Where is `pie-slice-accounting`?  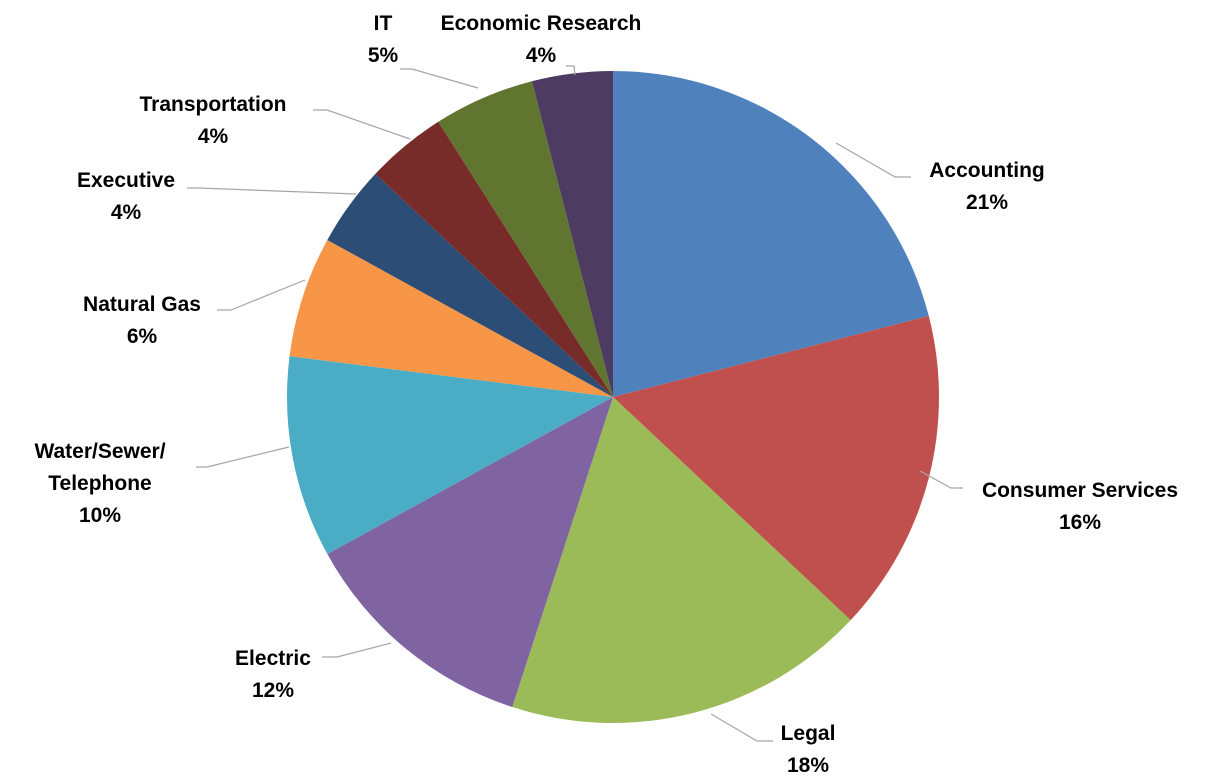 pie-slice-accounting is located at coordinates (771, 234).